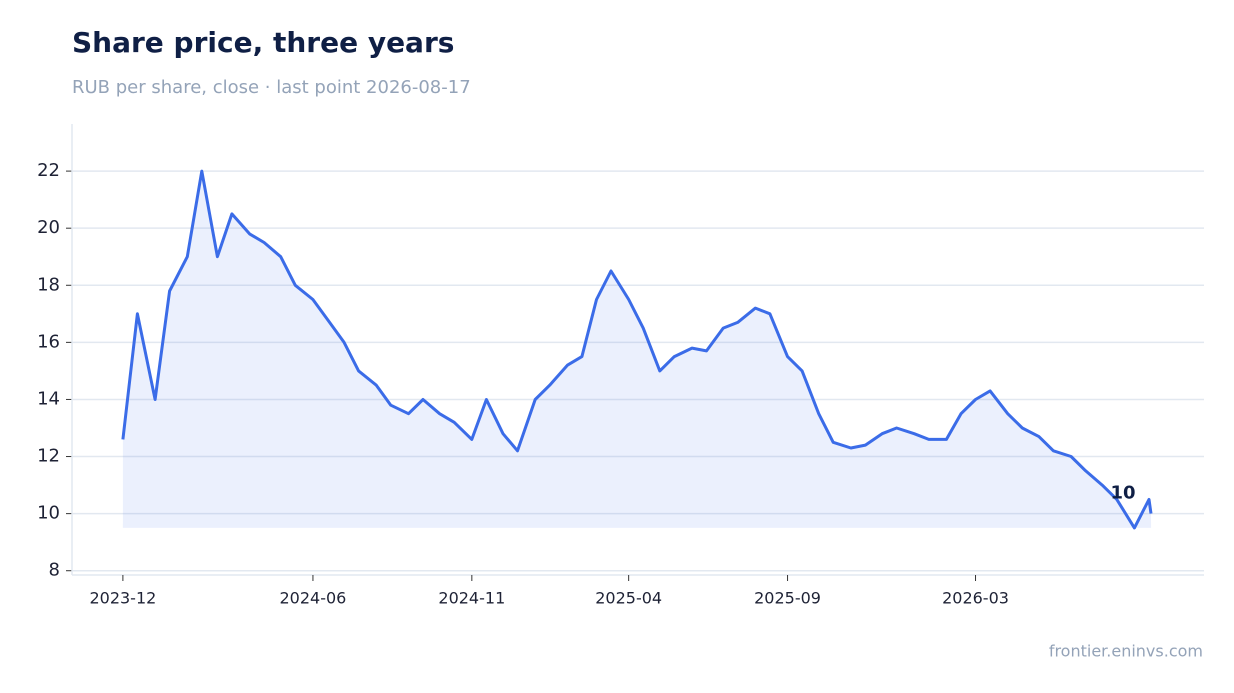  What do you see at coordinates (48, 170) in the screenshot?
I see `y-tick-label: 22` at bounding box center [48, 170].